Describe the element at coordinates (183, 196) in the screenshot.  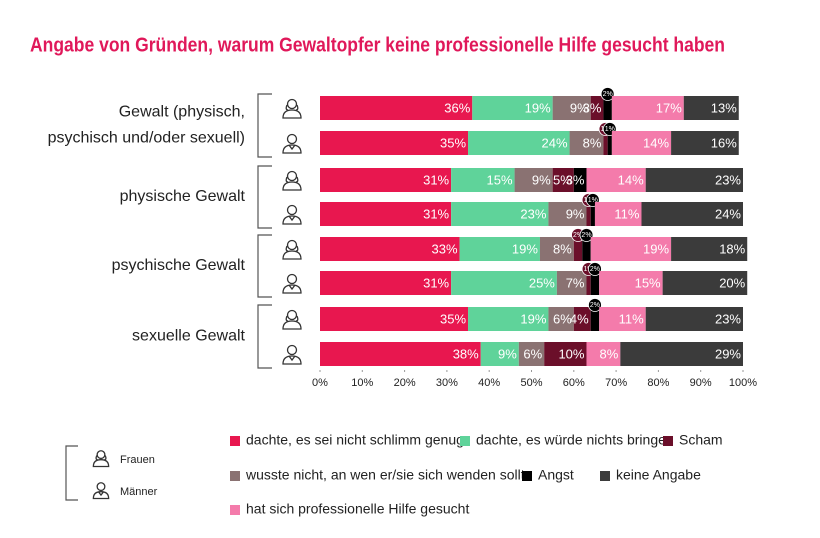
I see `group-label: physische Gewalt` at that location.